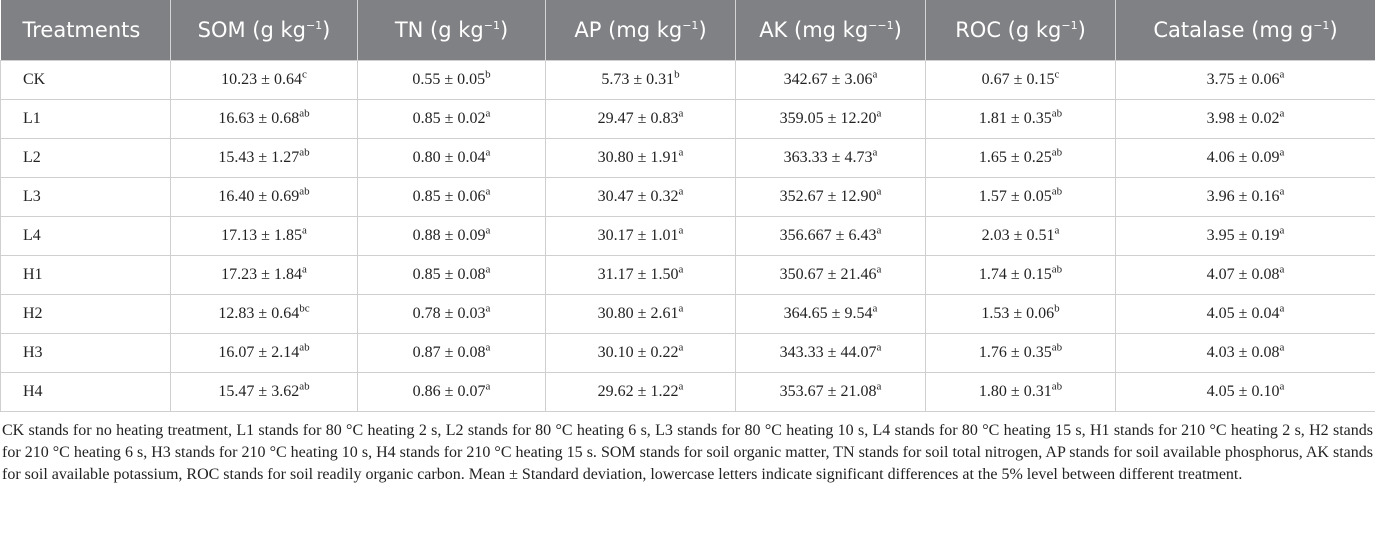  I want to click on mean-sd: 1.53 ± 0.06, so click(1018, 313).